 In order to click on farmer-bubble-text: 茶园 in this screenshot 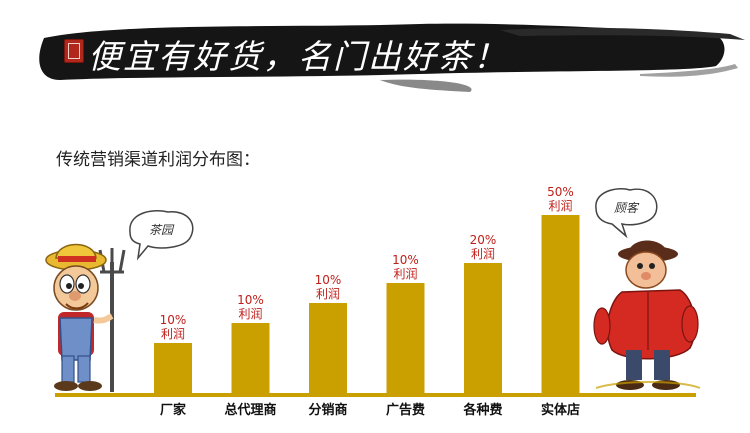, I will do `click(162, 230)`.